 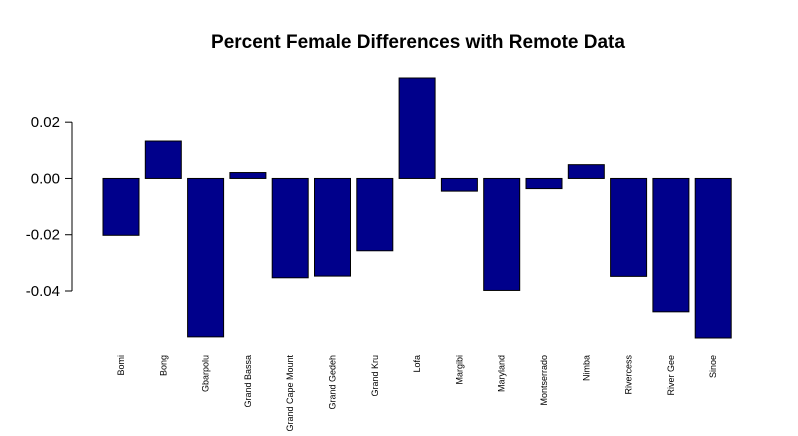 What do you see at coordinates (375, 376) in the screenshot?
I see `category-label: Grand Kru` at bounding box center [375, 376].